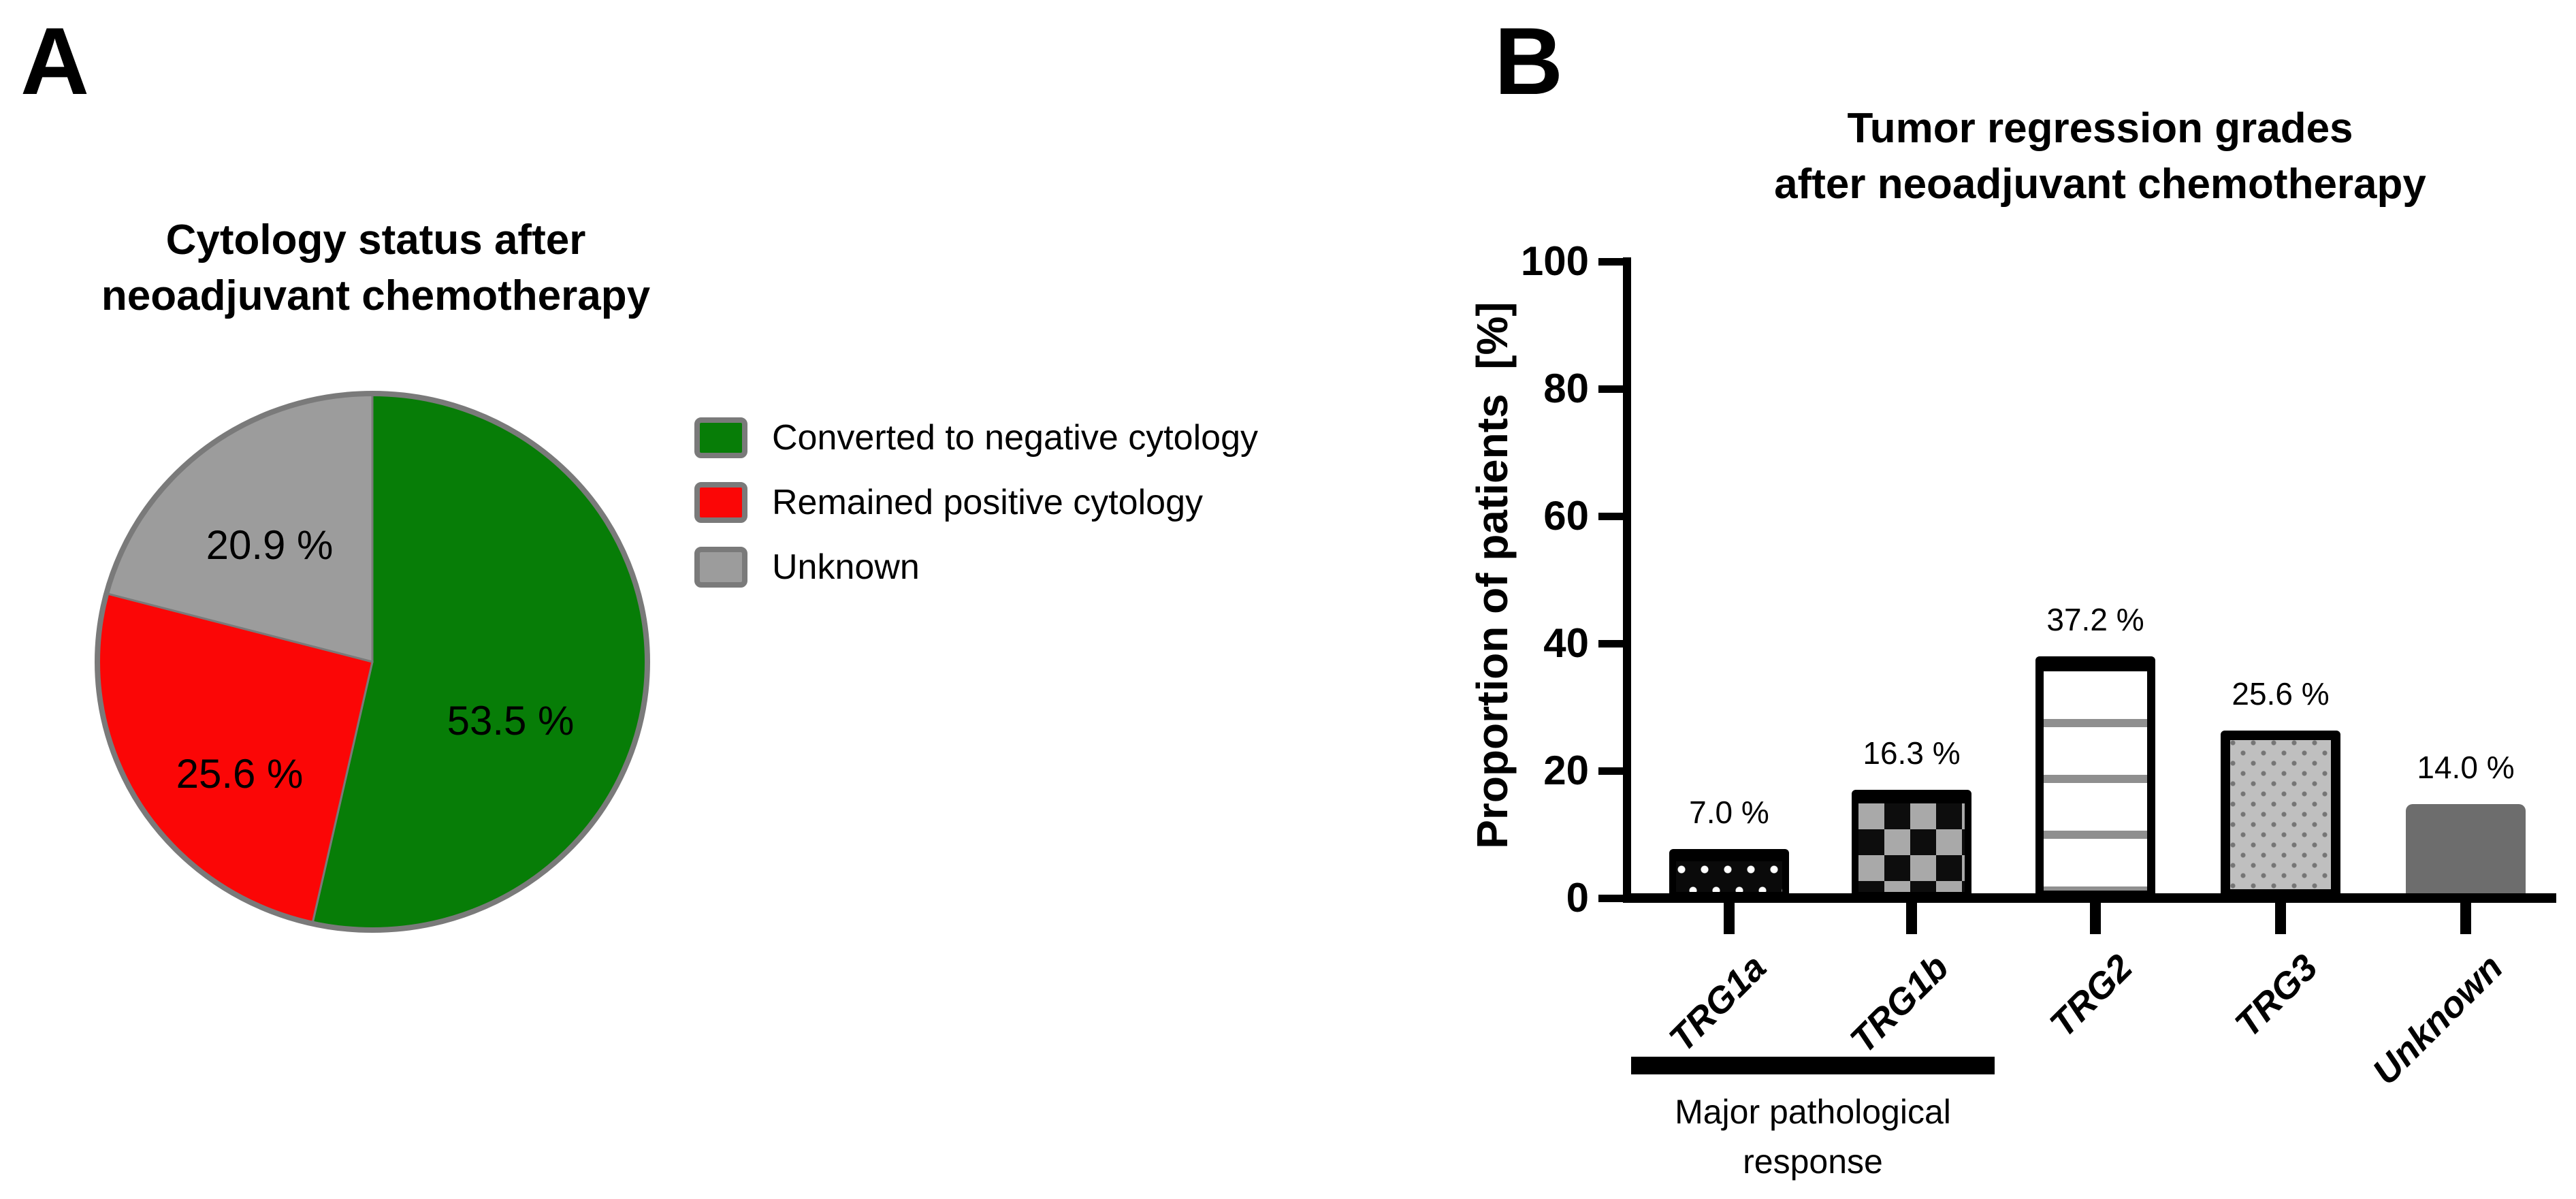  Describe the element at coordinates (270, 545) in the screenshot. I see `pie-slice-label-gray: 20.9 %` at that location.